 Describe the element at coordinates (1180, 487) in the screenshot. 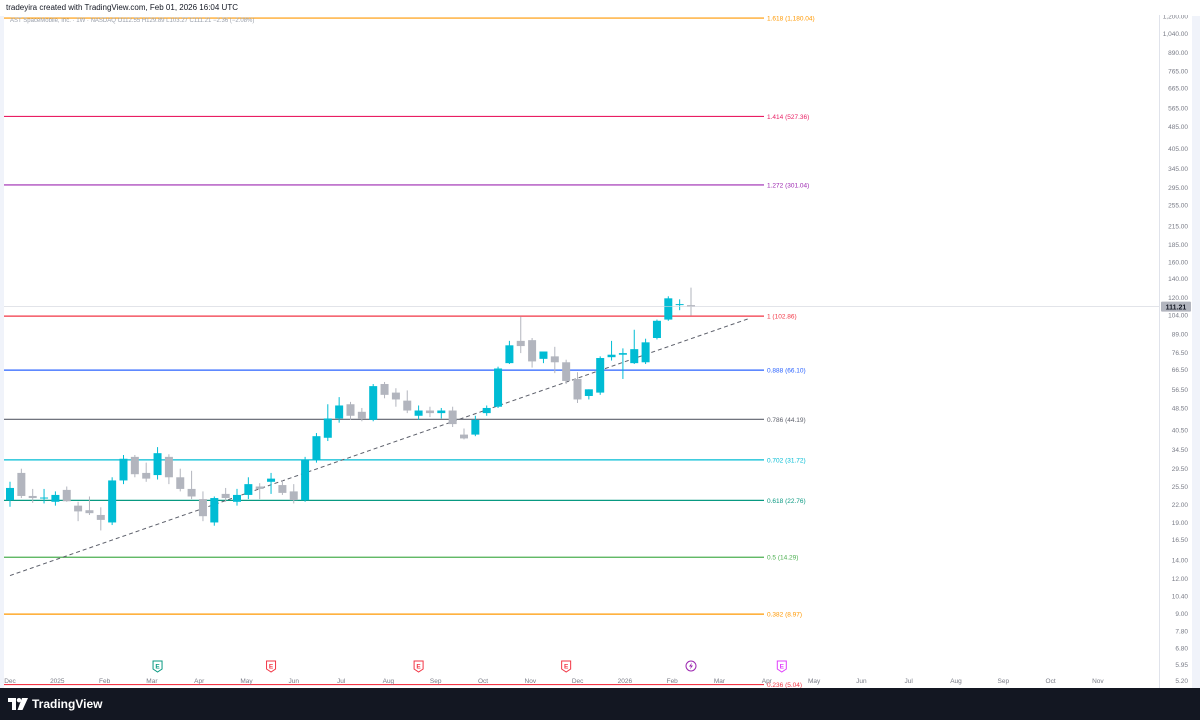

I see `price-tick-label: 25.50` at that location.